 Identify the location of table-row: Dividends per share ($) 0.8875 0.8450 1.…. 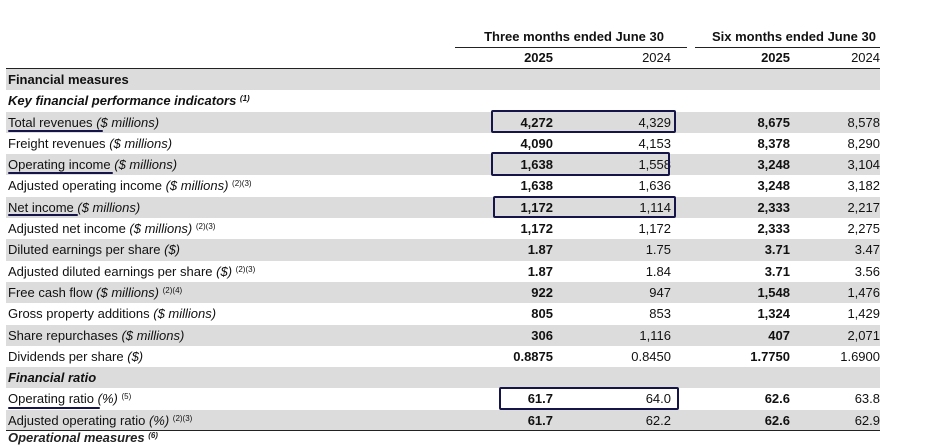
(443, 356).